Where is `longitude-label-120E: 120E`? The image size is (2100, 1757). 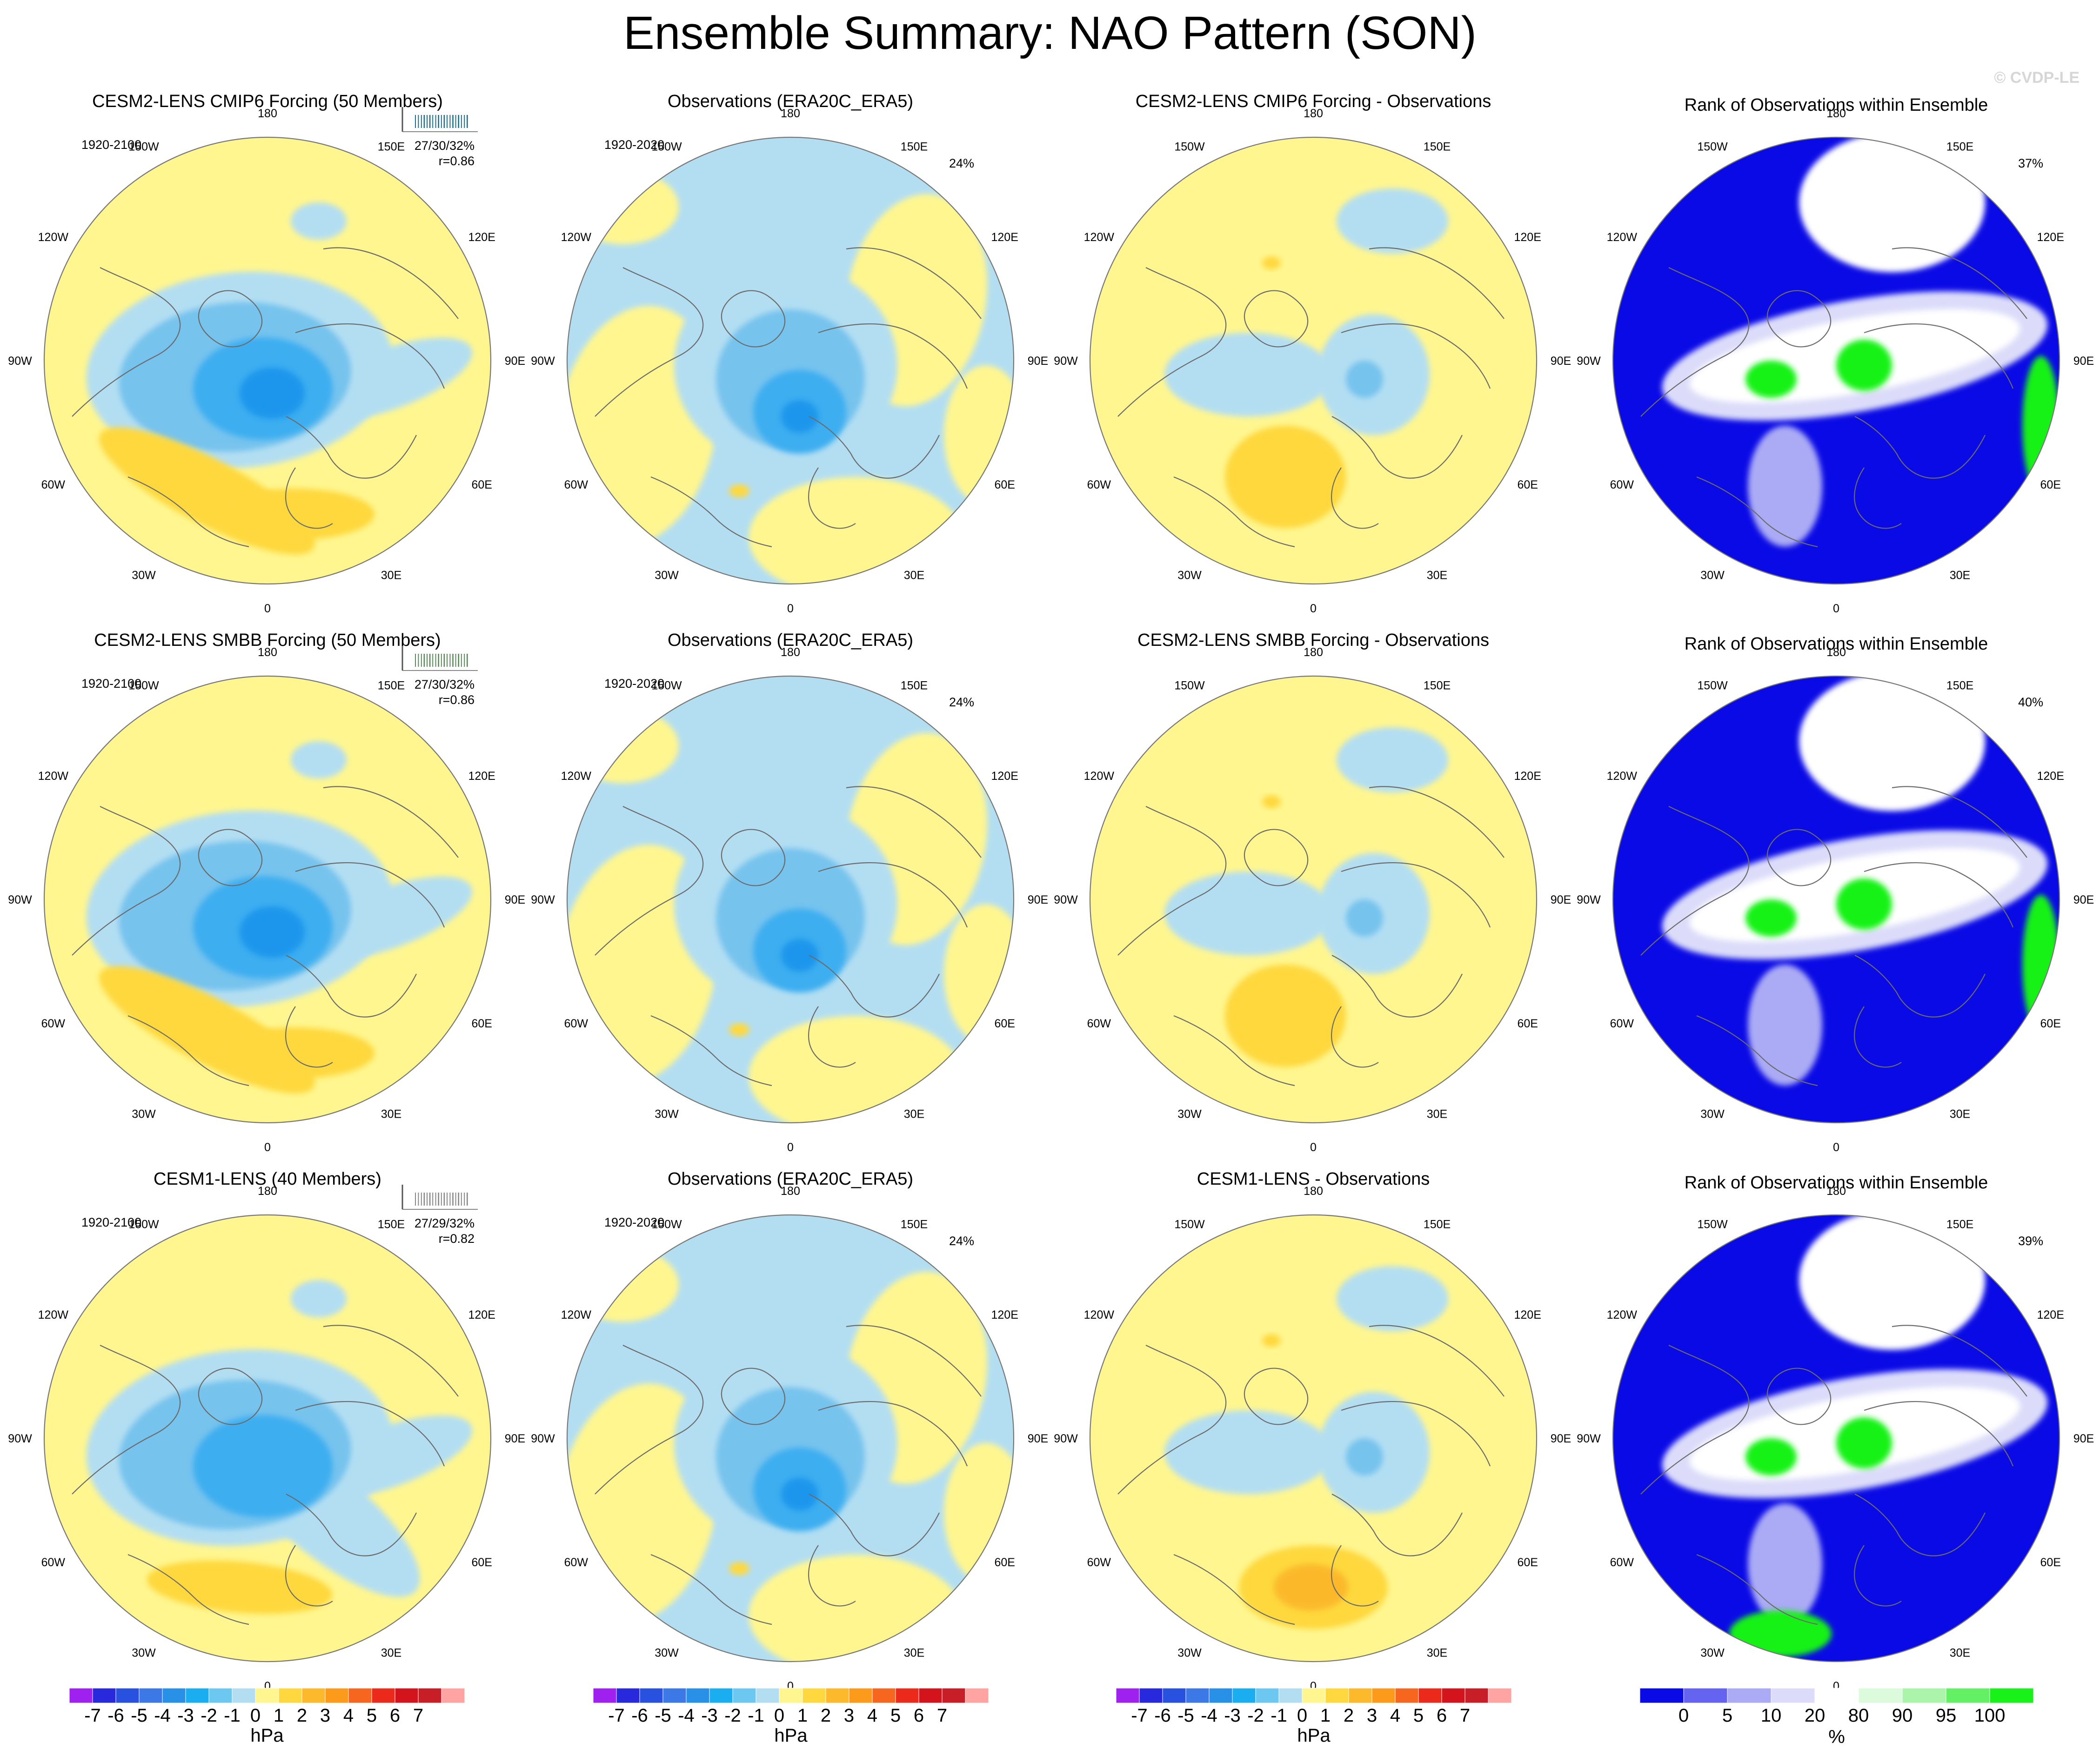
longitude-label-120E: 120E is located at coordinates (1527, 1314).